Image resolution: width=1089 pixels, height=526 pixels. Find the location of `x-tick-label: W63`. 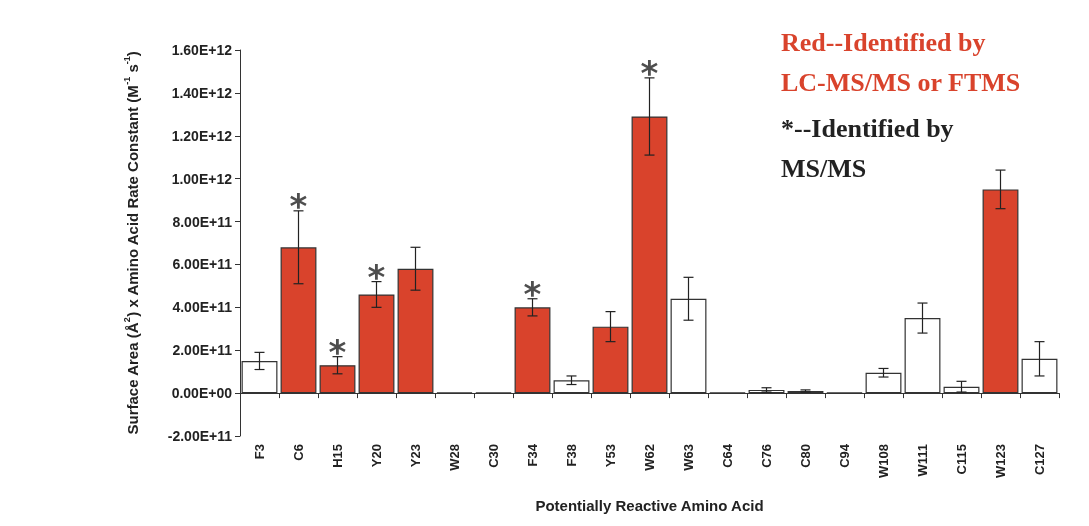

x-tick-label: W63 is located at coordinates (688, 457).